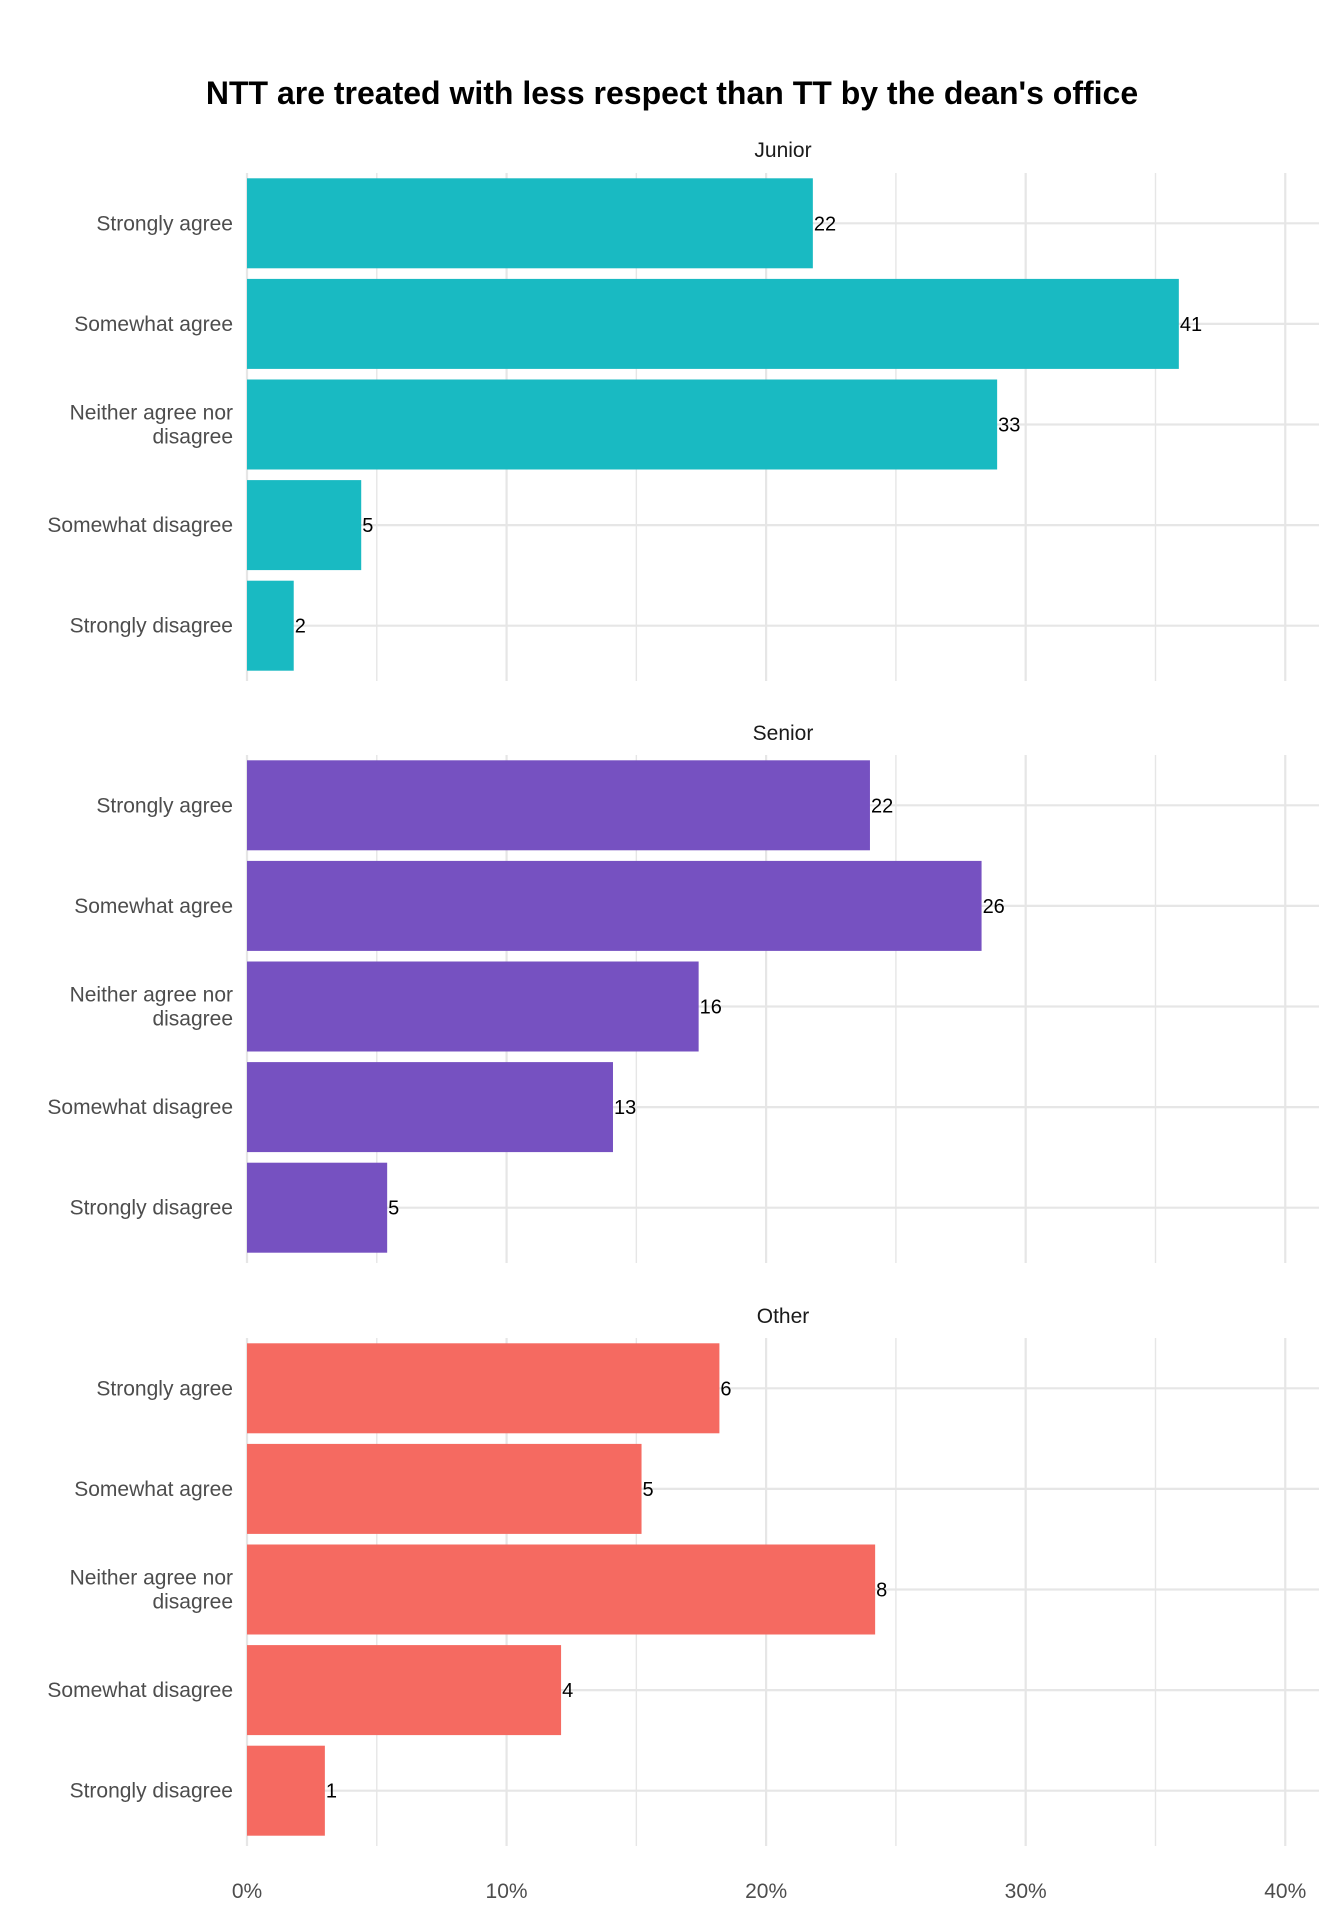  I want to click on bar-count-label: 13, so click(625, 1108).